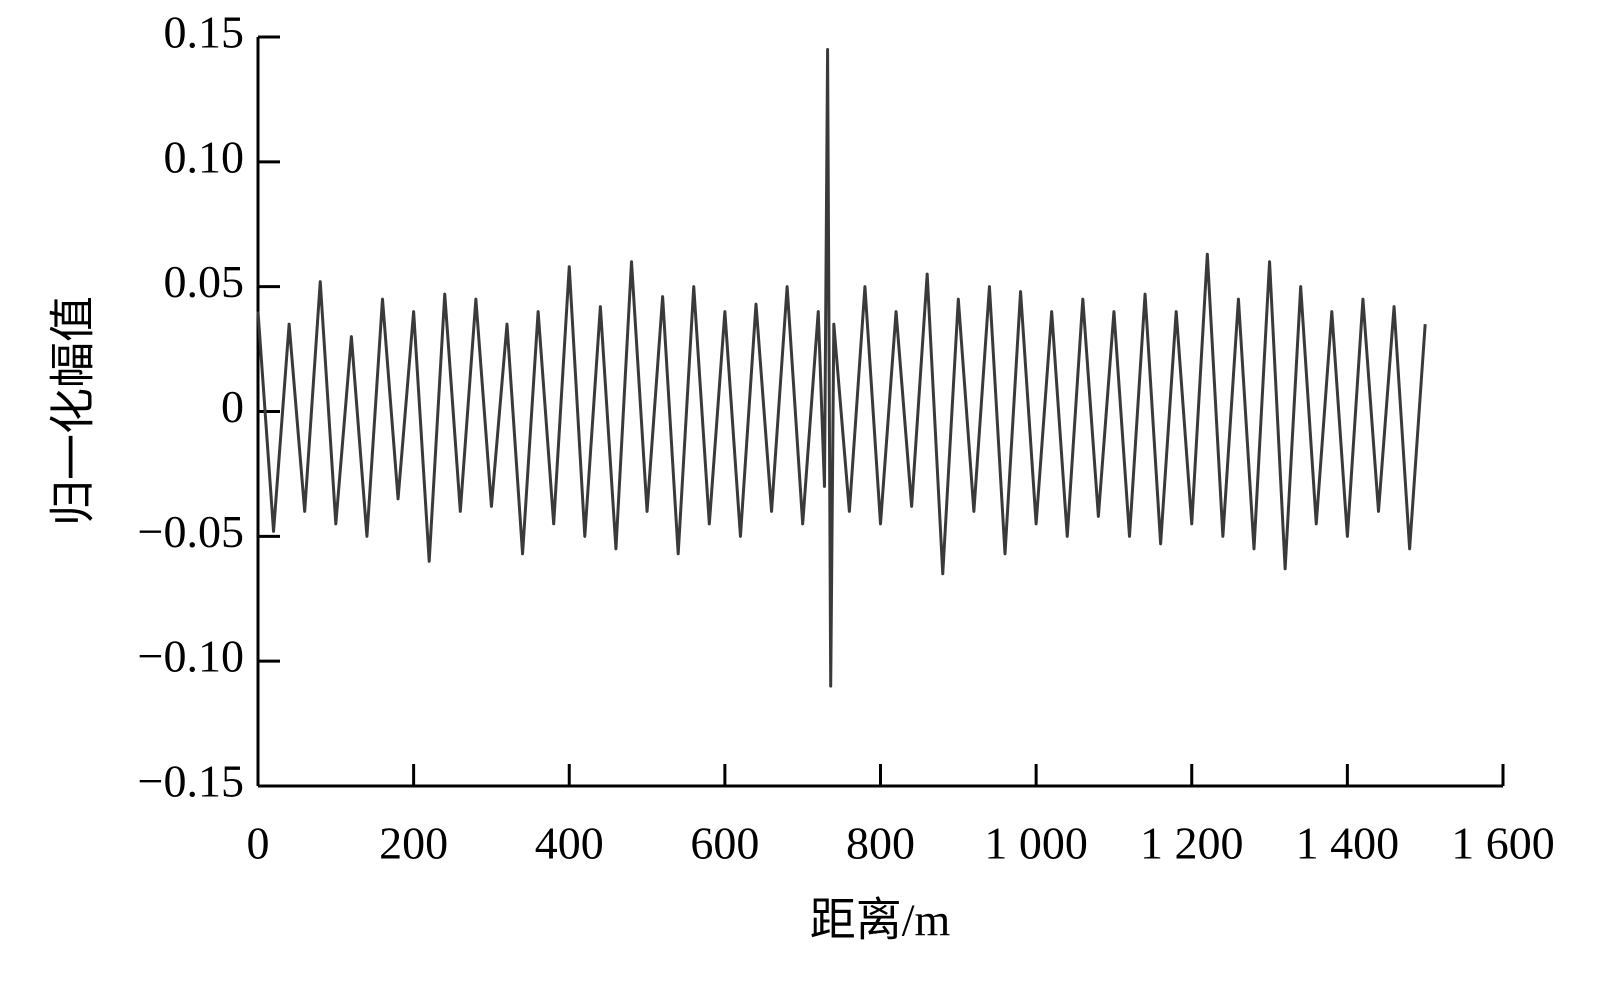  What do you see at coordinates (880, 920) in the screenshot?
I see `x-axis-label: 距离/m` at bounding box center [880, 920].